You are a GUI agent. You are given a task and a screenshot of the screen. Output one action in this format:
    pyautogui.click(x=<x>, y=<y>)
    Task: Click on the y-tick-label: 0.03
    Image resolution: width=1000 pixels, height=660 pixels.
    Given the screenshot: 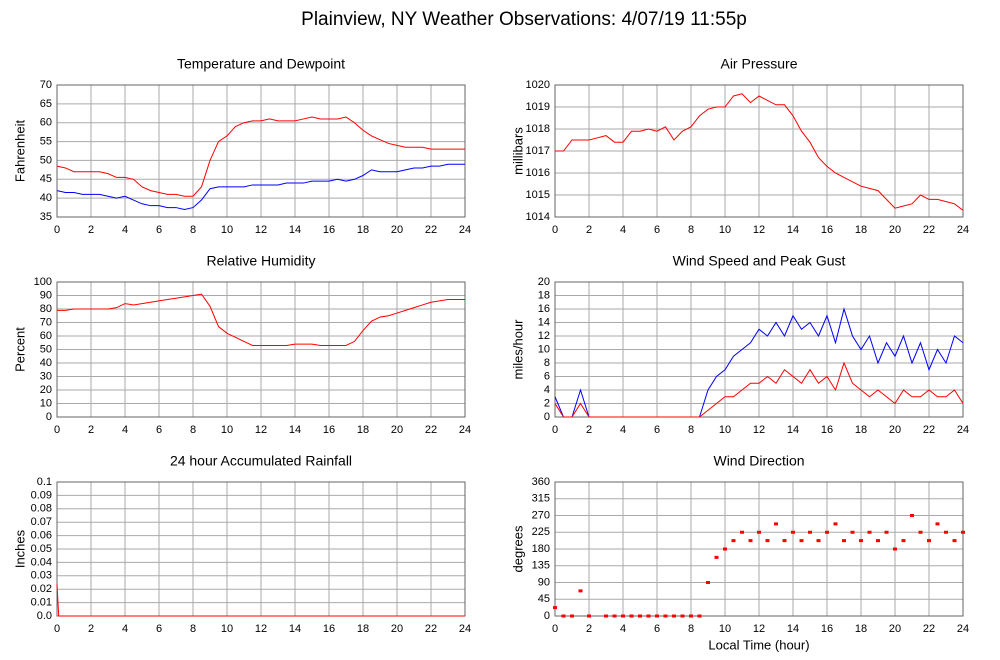 What is the action you would take?
    pyautogui.click(x=41, y=576)
    